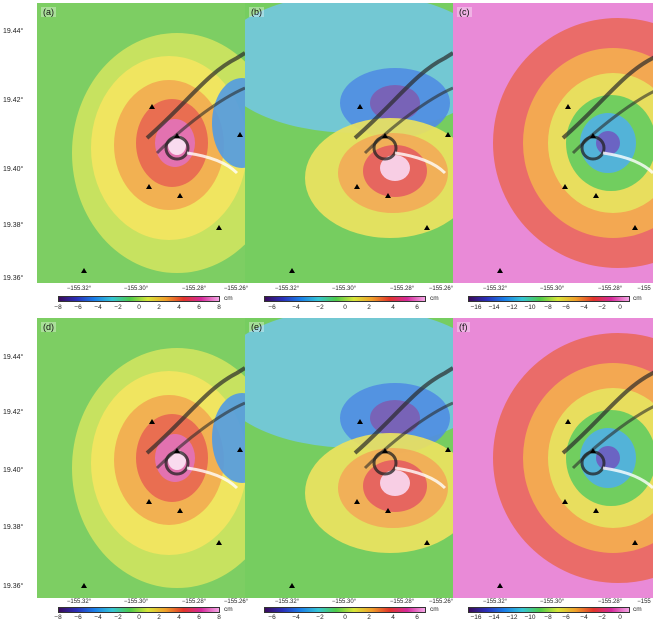 This screenshot has height=624, width=653. What do you see at coordinates (236, 289) in the screenshot?
I see `xtick-a-3: −155.26°` at bounding box center [236, 289].